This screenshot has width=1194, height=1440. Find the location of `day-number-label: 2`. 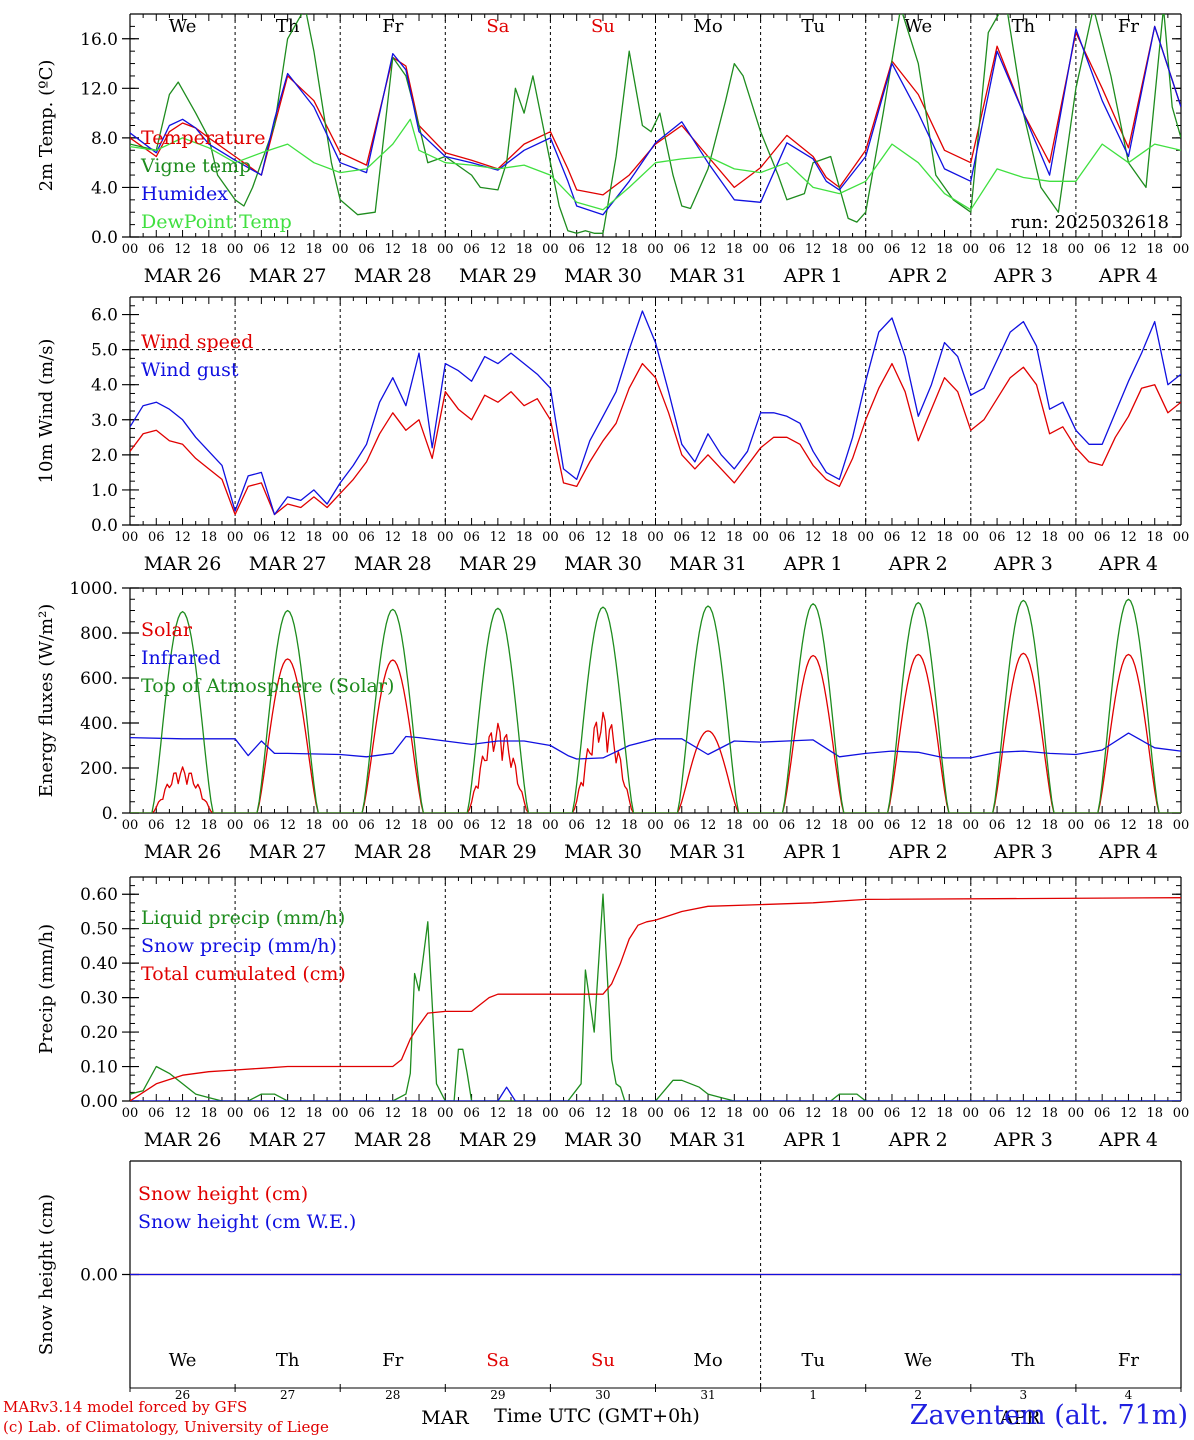

day-number-label: 2 is located at coordinates (918, 1395).